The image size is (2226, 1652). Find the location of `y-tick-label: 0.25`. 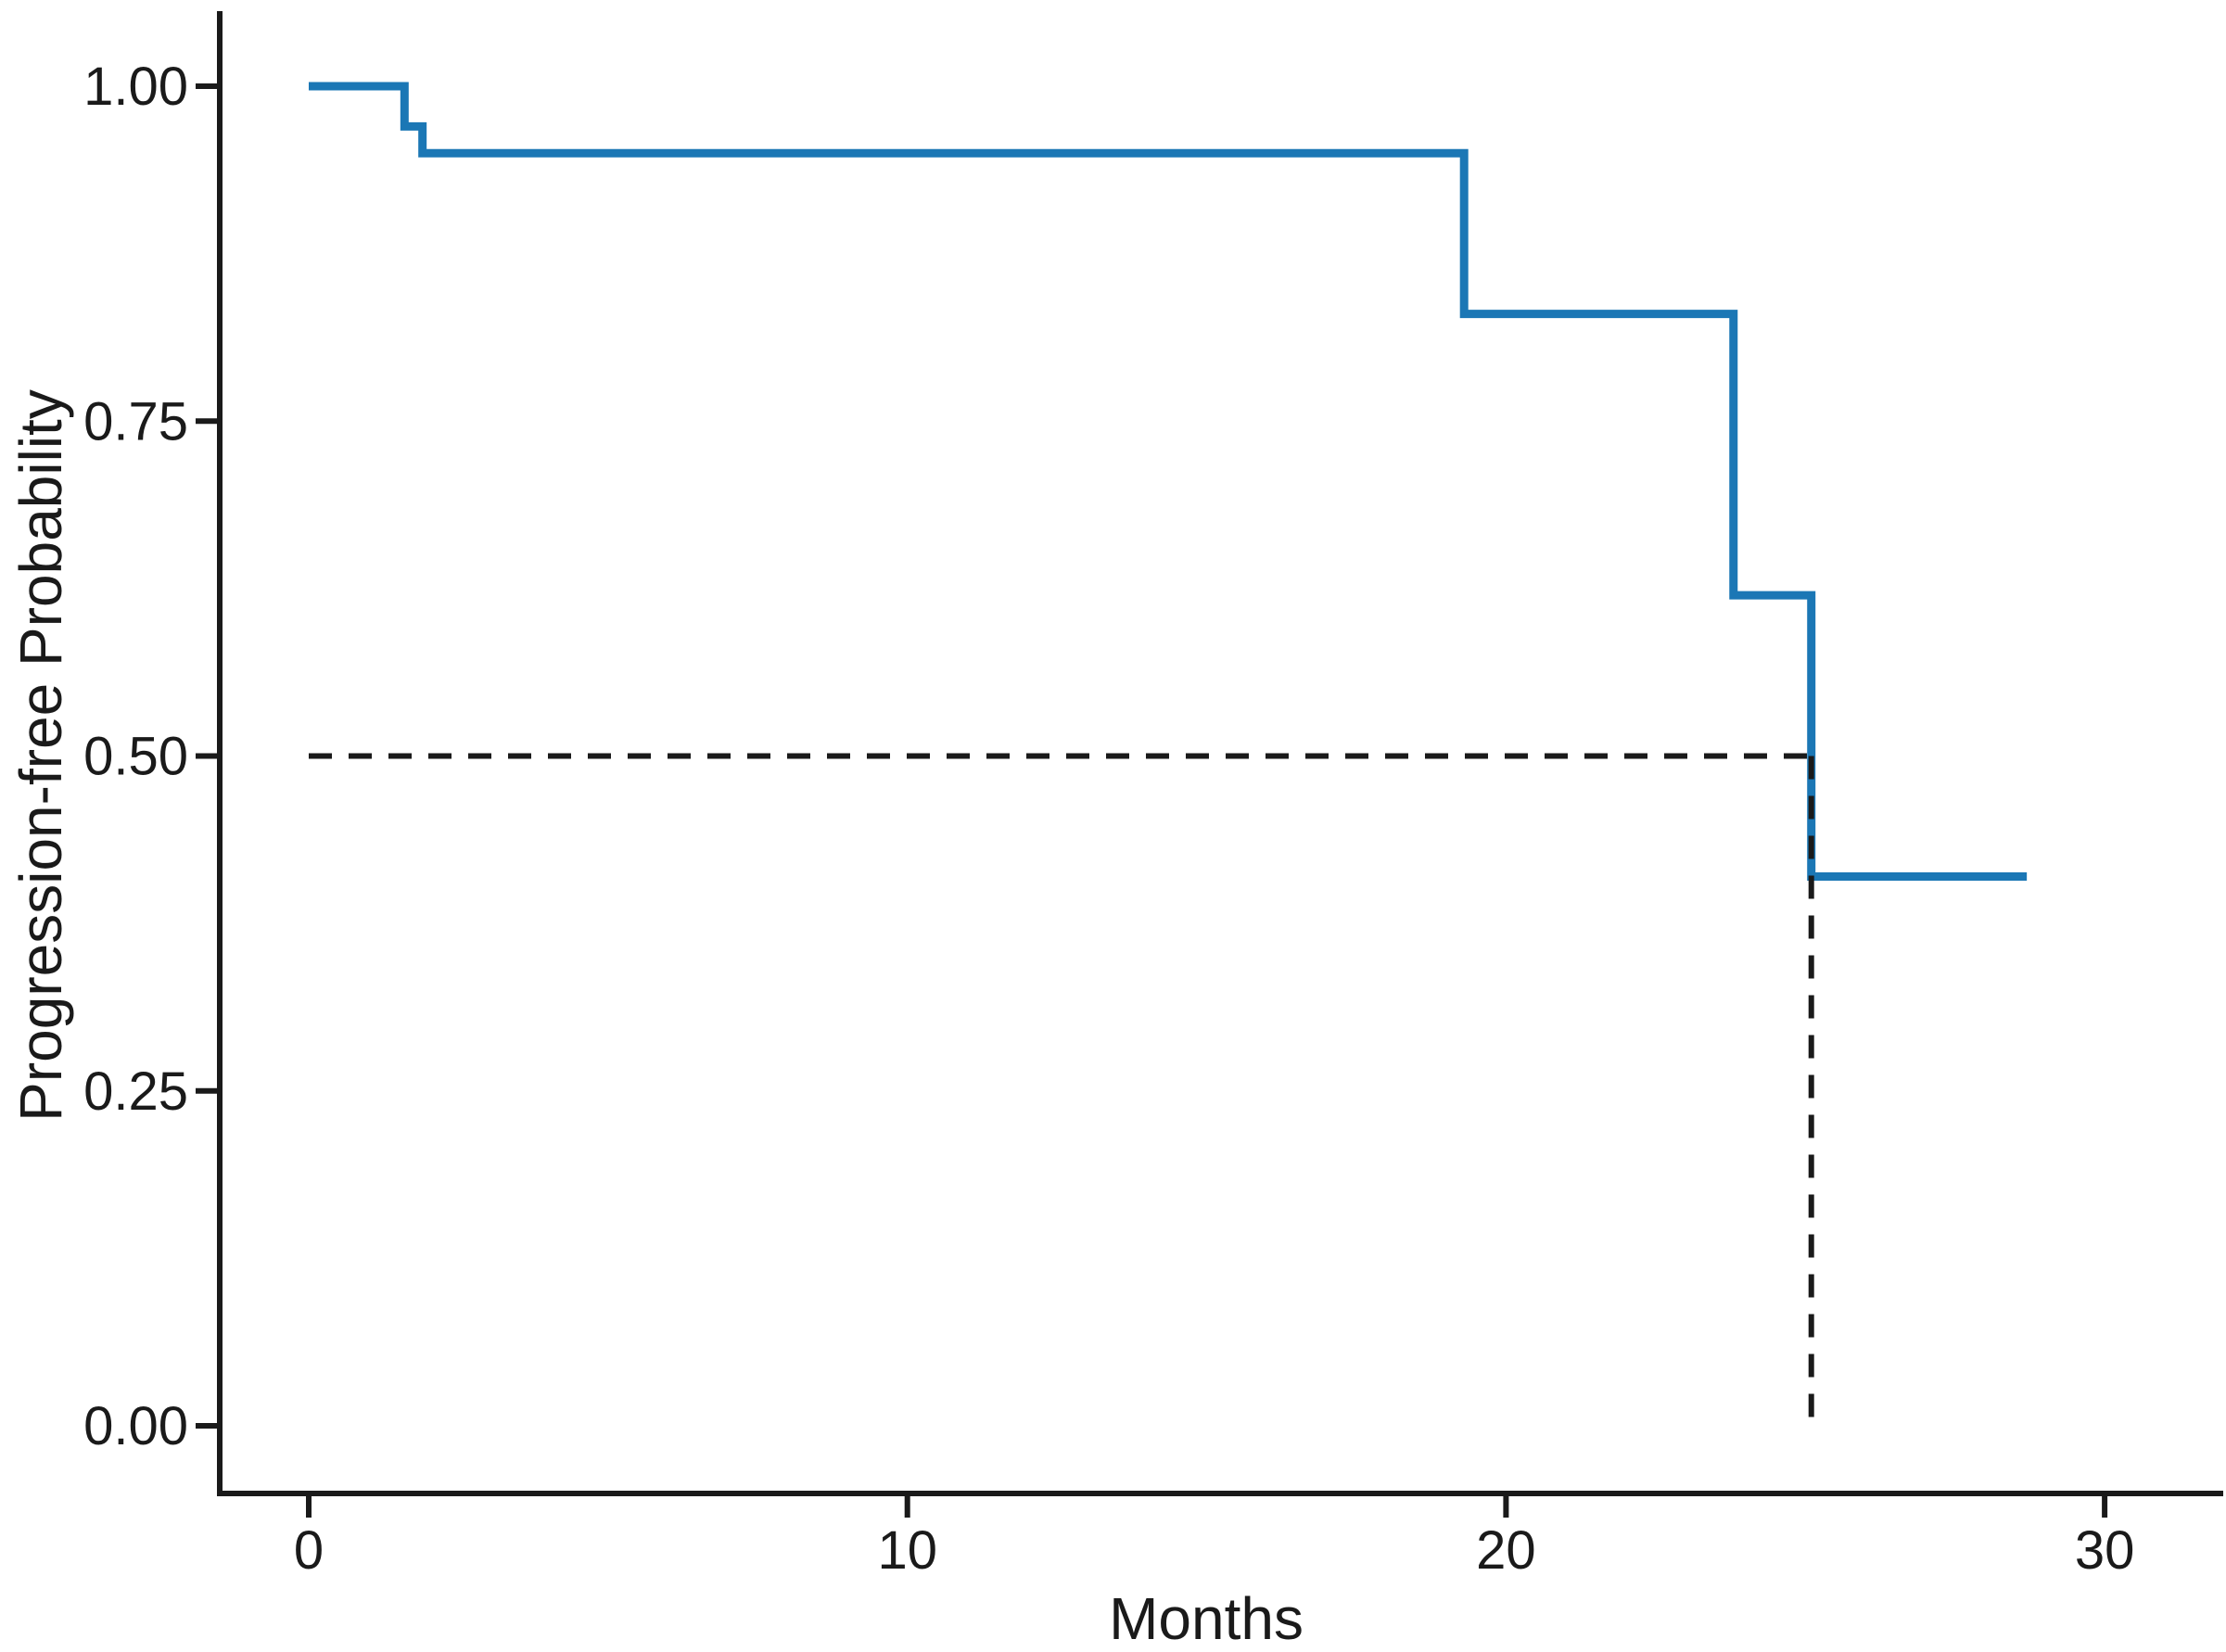

y-tick-label: 0.25 is located at coordinates (135, 1091).